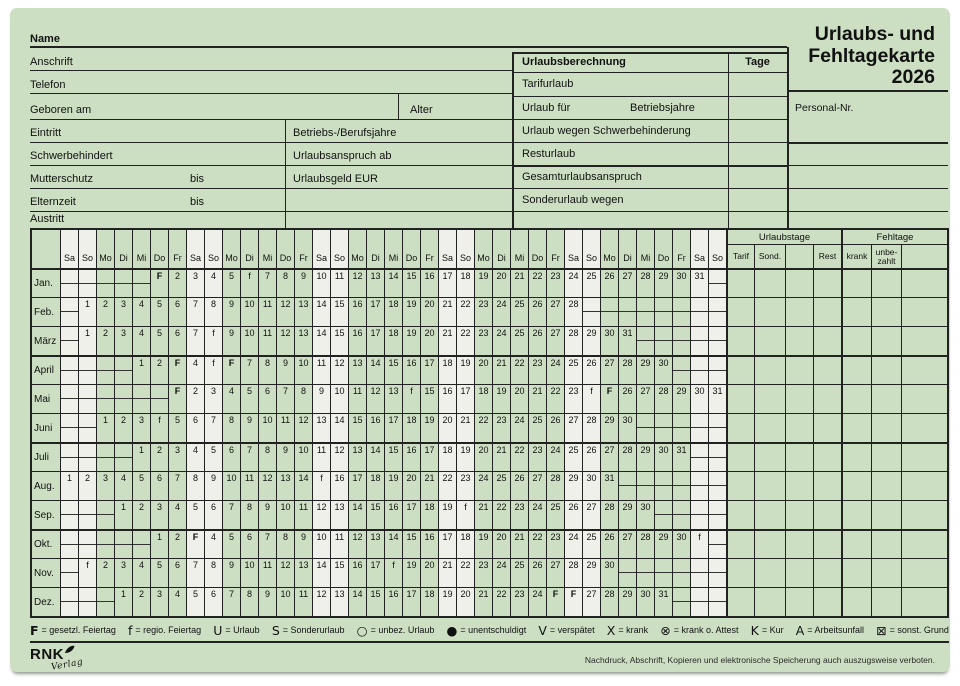  I want to click on day-cell: 30, so click(681, 282).